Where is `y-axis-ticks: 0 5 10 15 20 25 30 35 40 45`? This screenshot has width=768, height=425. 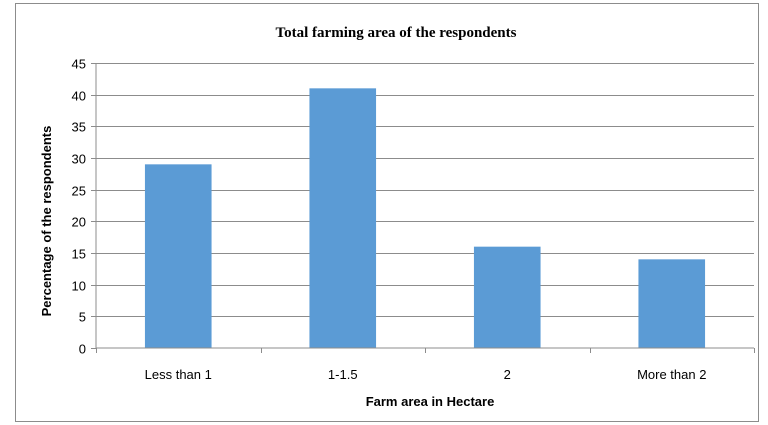 y-axis-ticks: 0 5 10 15 20 25 30 35 40 45 is located at coordinates (79, 207).